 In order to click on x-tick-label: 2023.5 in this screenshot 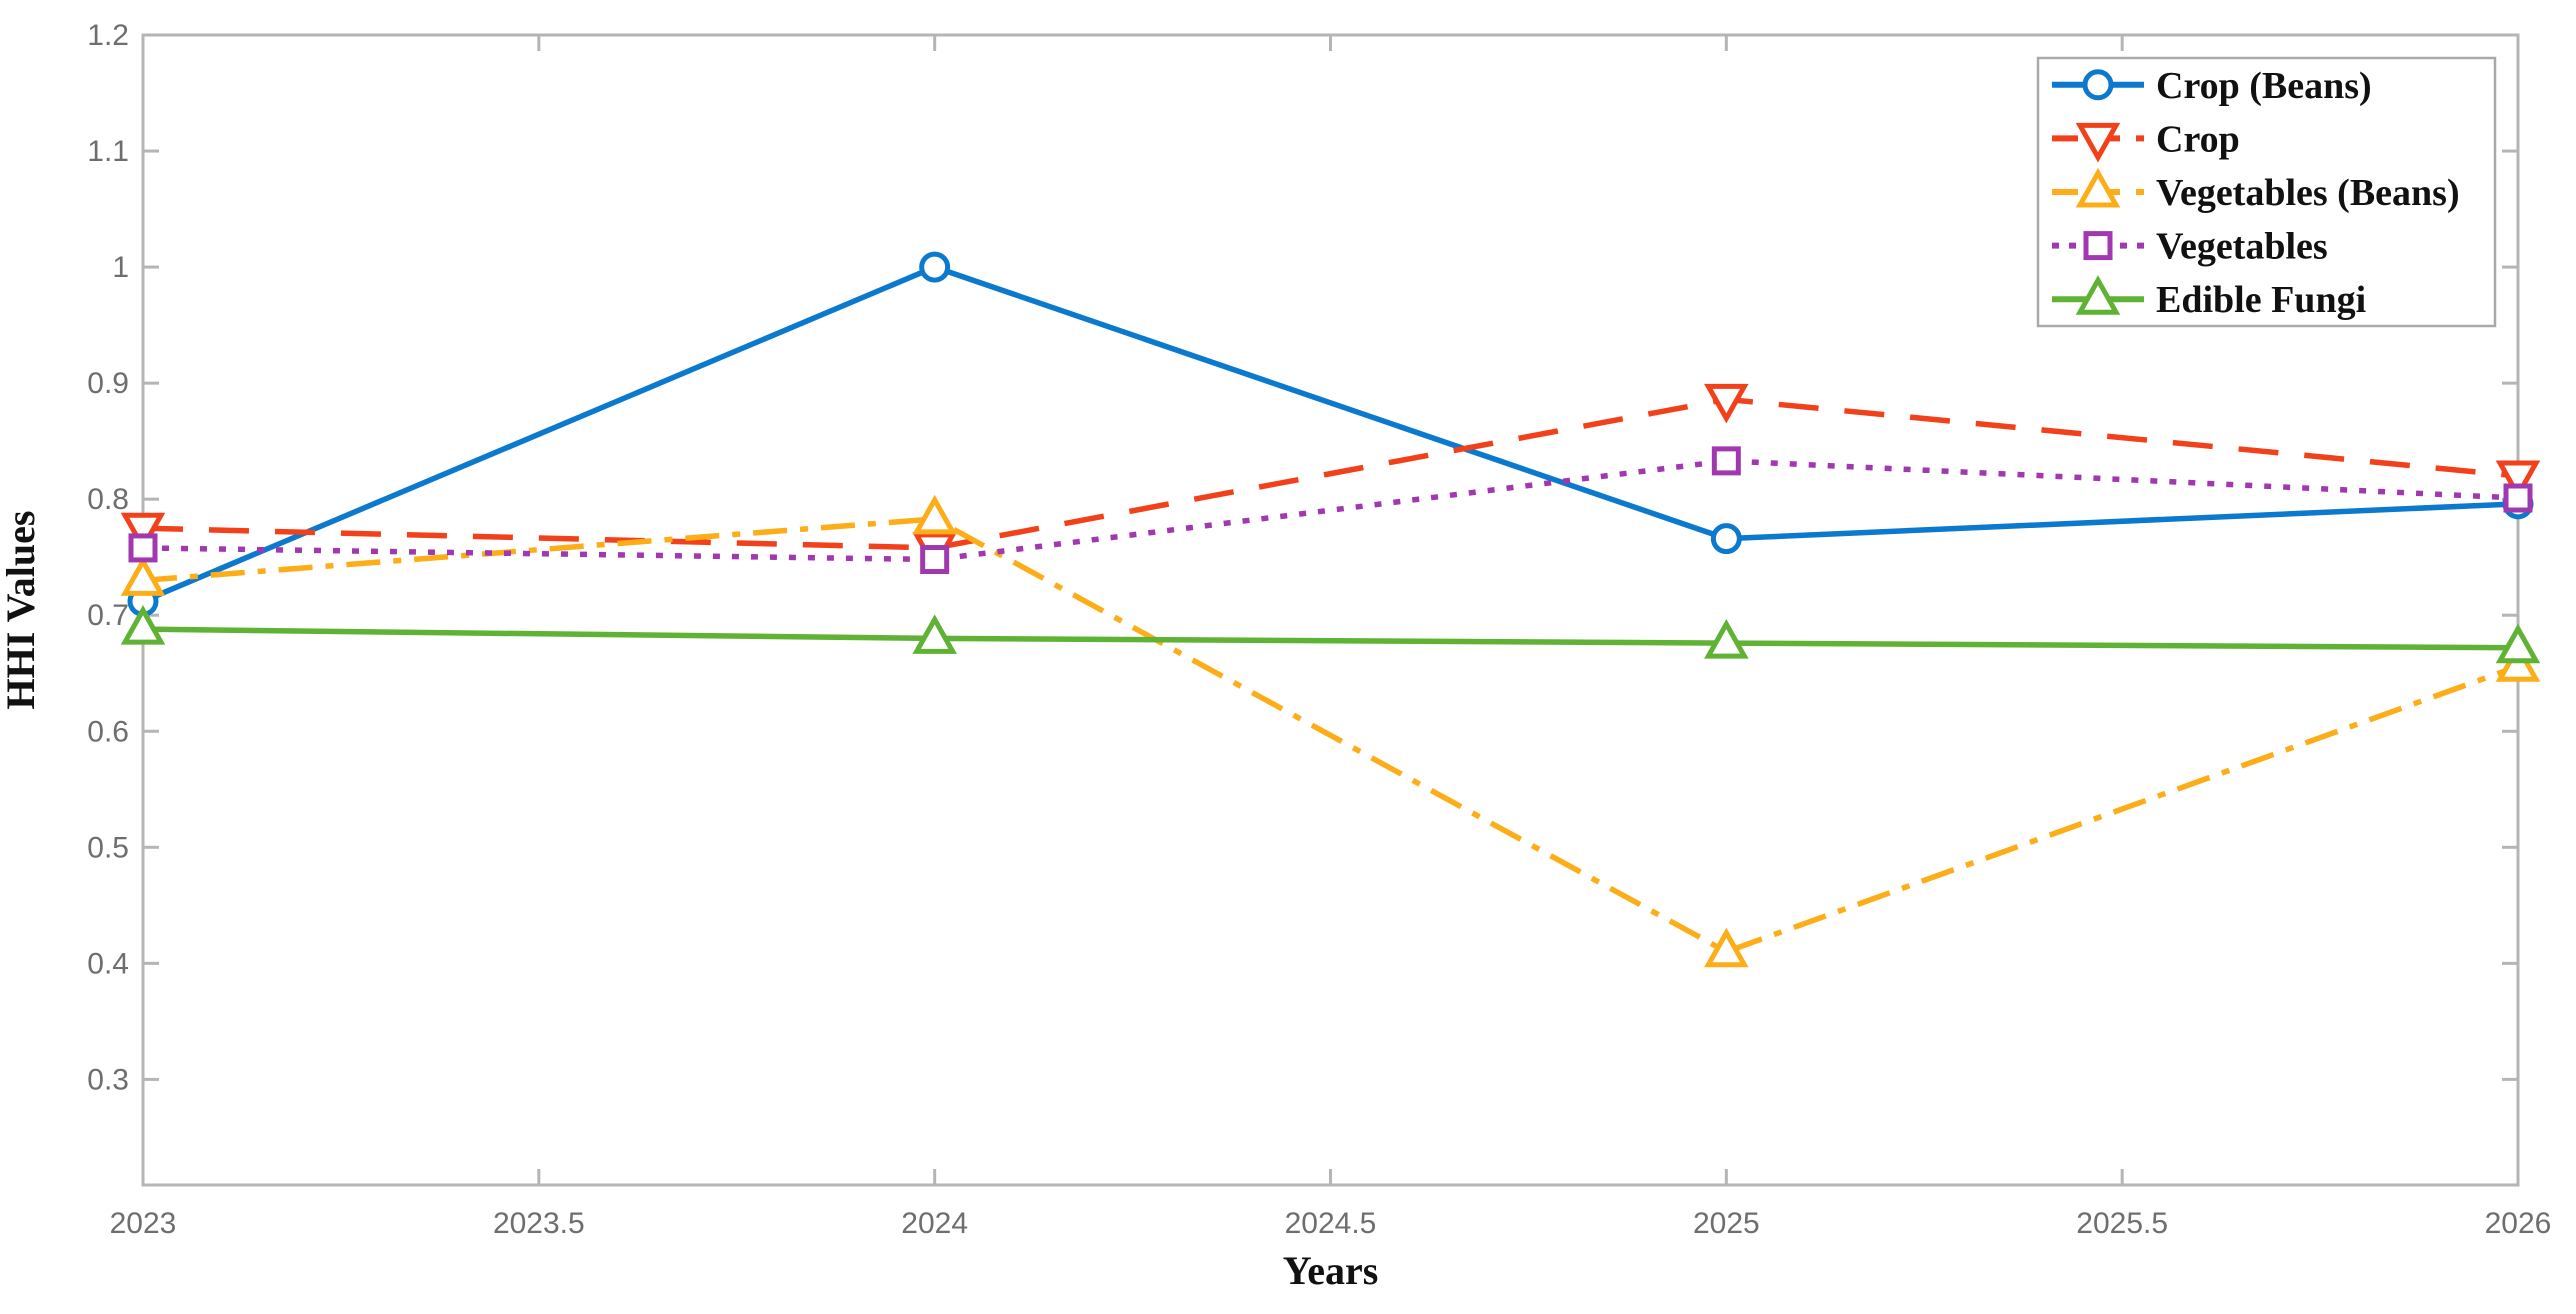, I will do `click(539, 1223)`.